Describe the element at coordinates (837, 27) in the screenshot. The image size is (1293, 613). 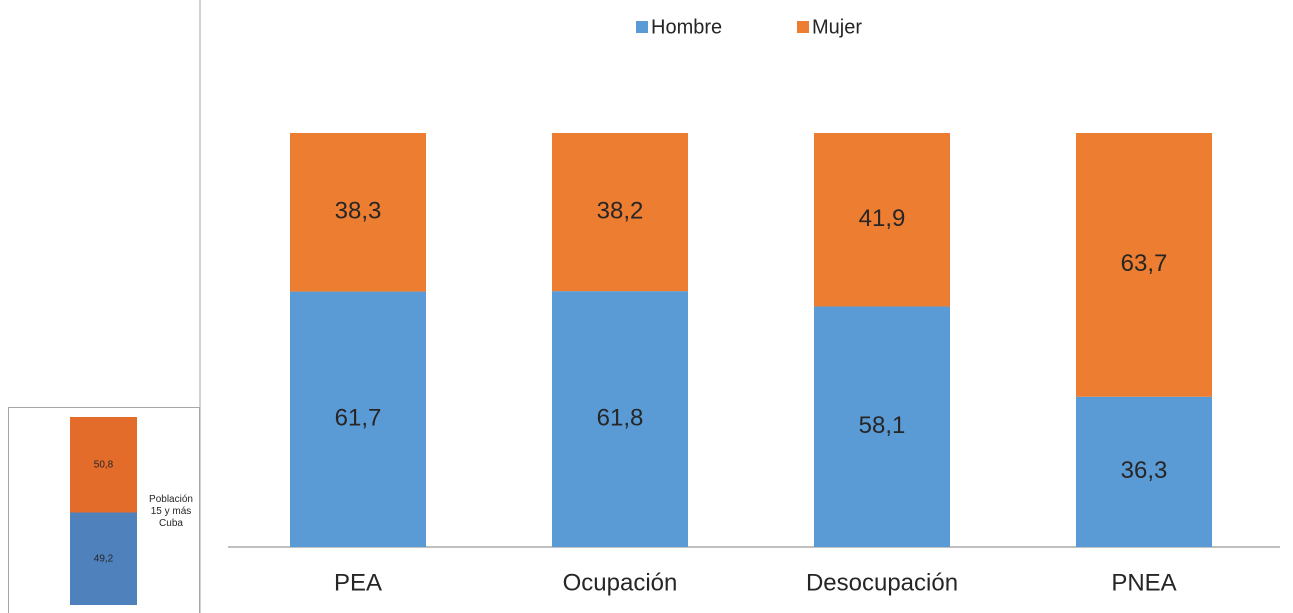
I see `legend-label: Mujer` at that location.